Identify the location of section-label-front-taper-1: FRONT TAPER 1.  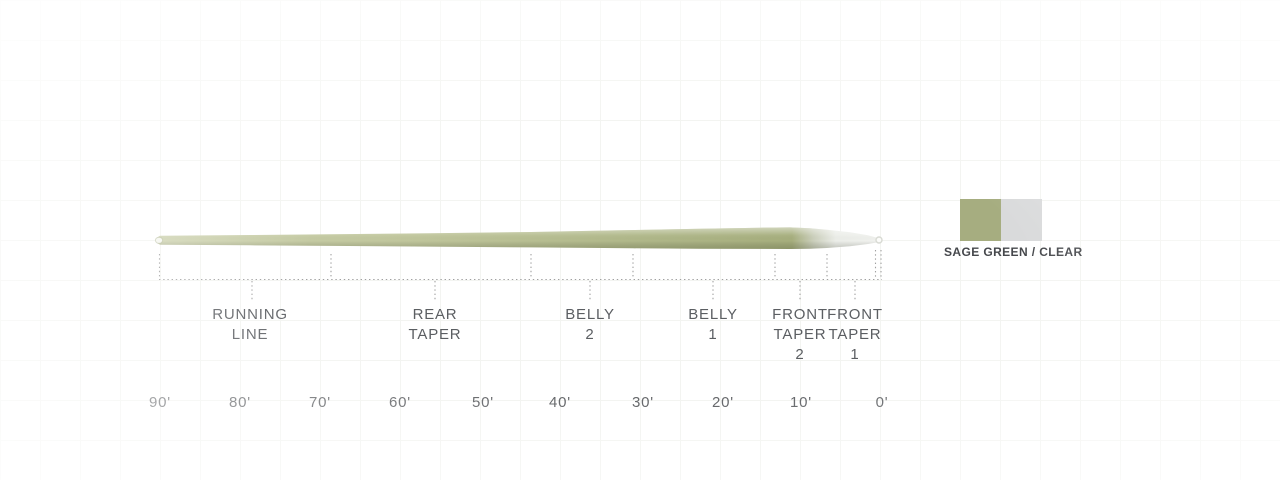
(855, 335).